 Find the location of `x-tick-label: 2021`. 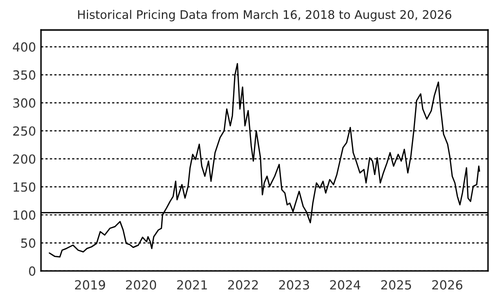

x-tick-label: 2021 is located at coordinates (192, 285).